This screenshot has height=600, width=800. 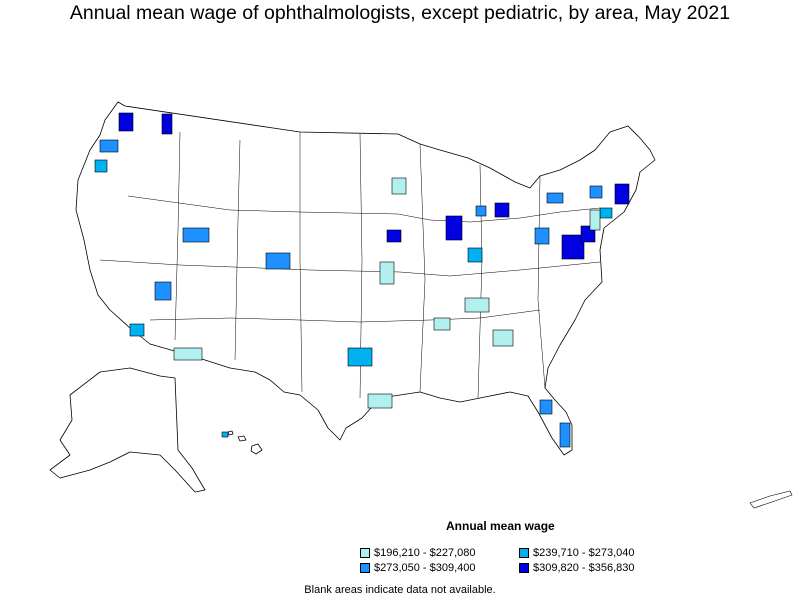 I want to click on legend-item-1: $196,210 - $227,080, so click(x=418, y=553).